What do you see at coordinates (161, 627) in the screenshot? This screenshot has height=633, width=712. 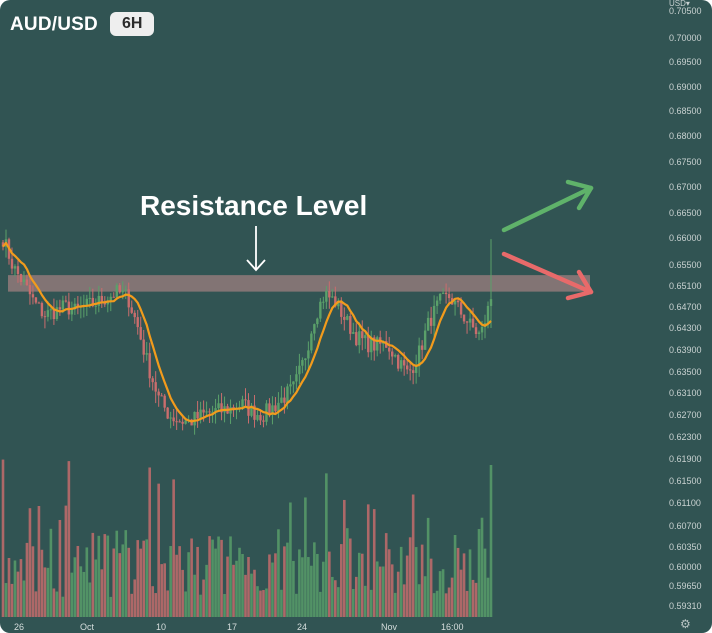 I see `x-tick-label: 10` at bounding box center [161, 627].